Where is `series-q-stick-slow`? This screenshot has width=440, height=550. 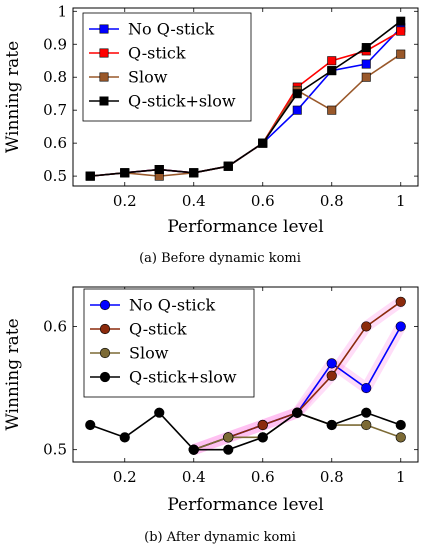 series-q-stick-slow is located at coordinates (245, 431).